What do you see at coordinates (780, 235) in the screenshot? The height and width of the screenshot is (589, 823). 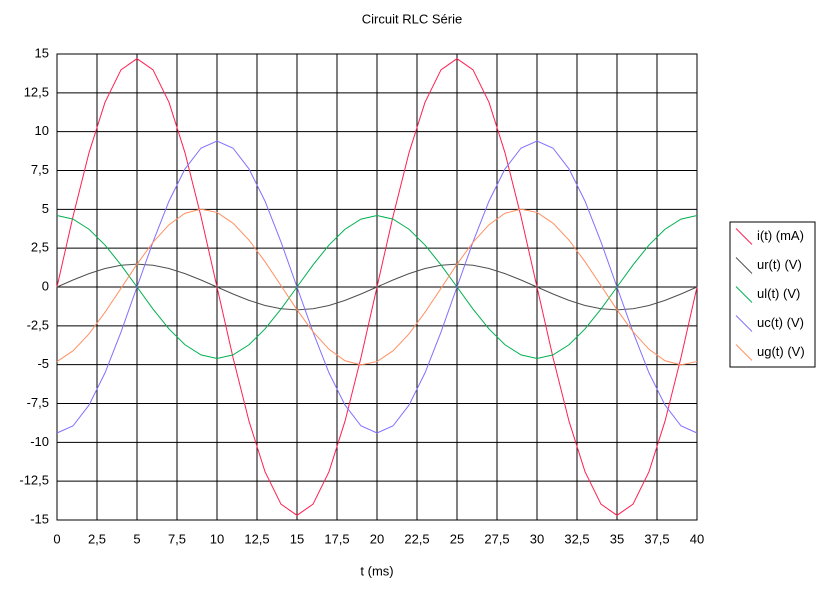 I see `legend-label: i(t) (mA)` at bounding box center [780, 235].